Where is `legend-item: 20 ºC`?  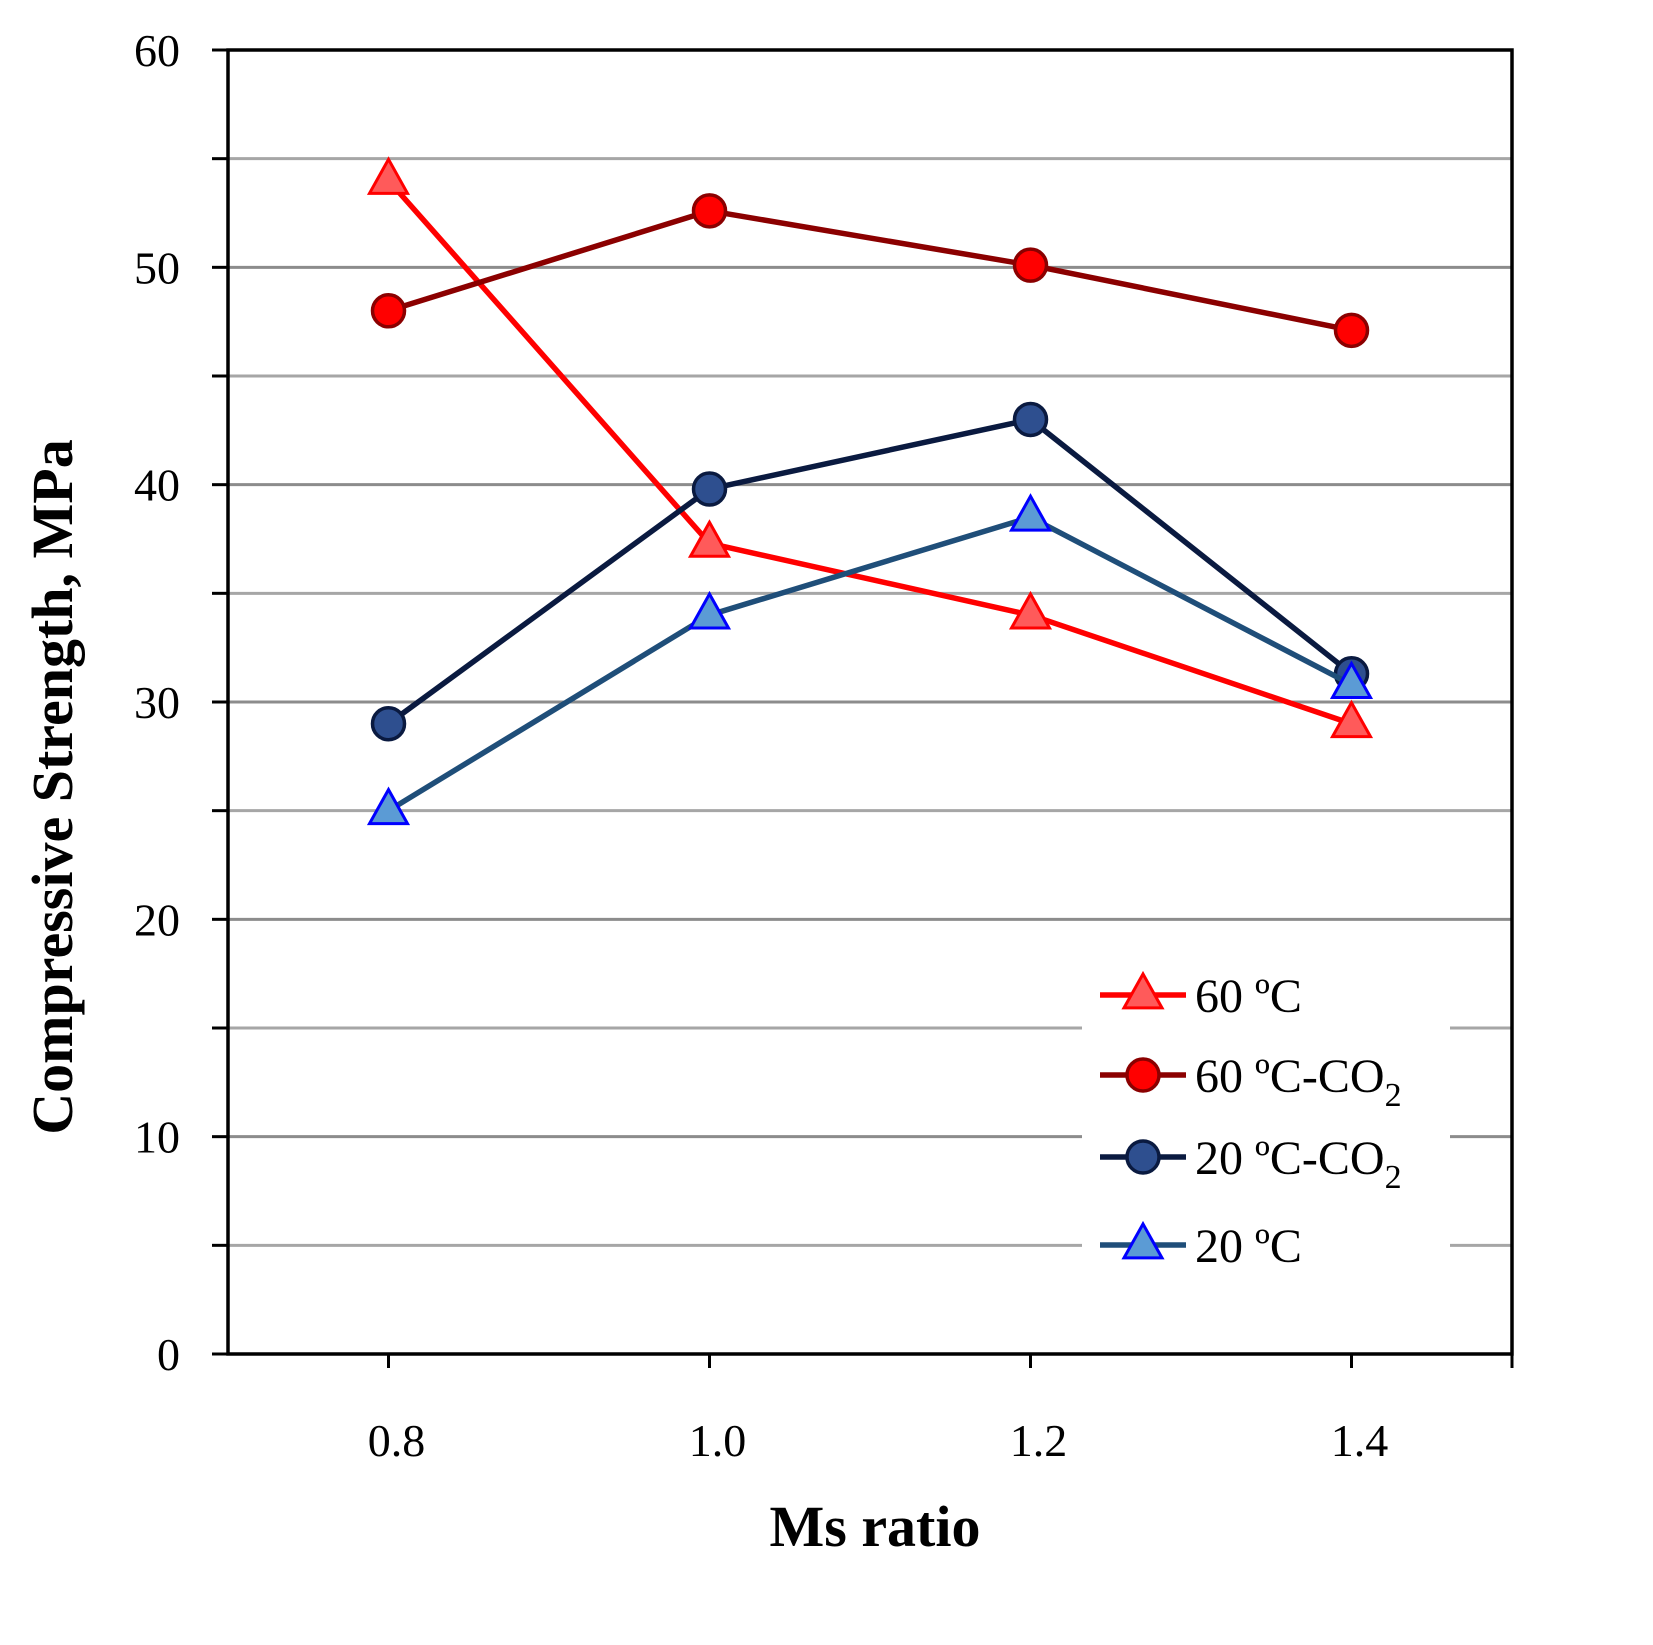 legend-item: 20 ºC is located at coordinates (1201, 1246).